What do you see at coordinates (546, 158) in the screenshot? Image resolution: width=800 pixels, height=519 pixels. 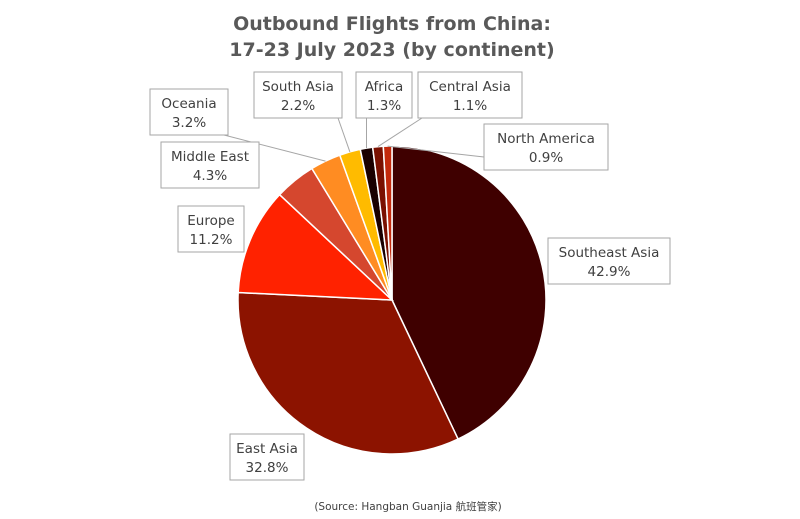 I see `data-label-value: 0.9%` at bounding box center [546, 158].